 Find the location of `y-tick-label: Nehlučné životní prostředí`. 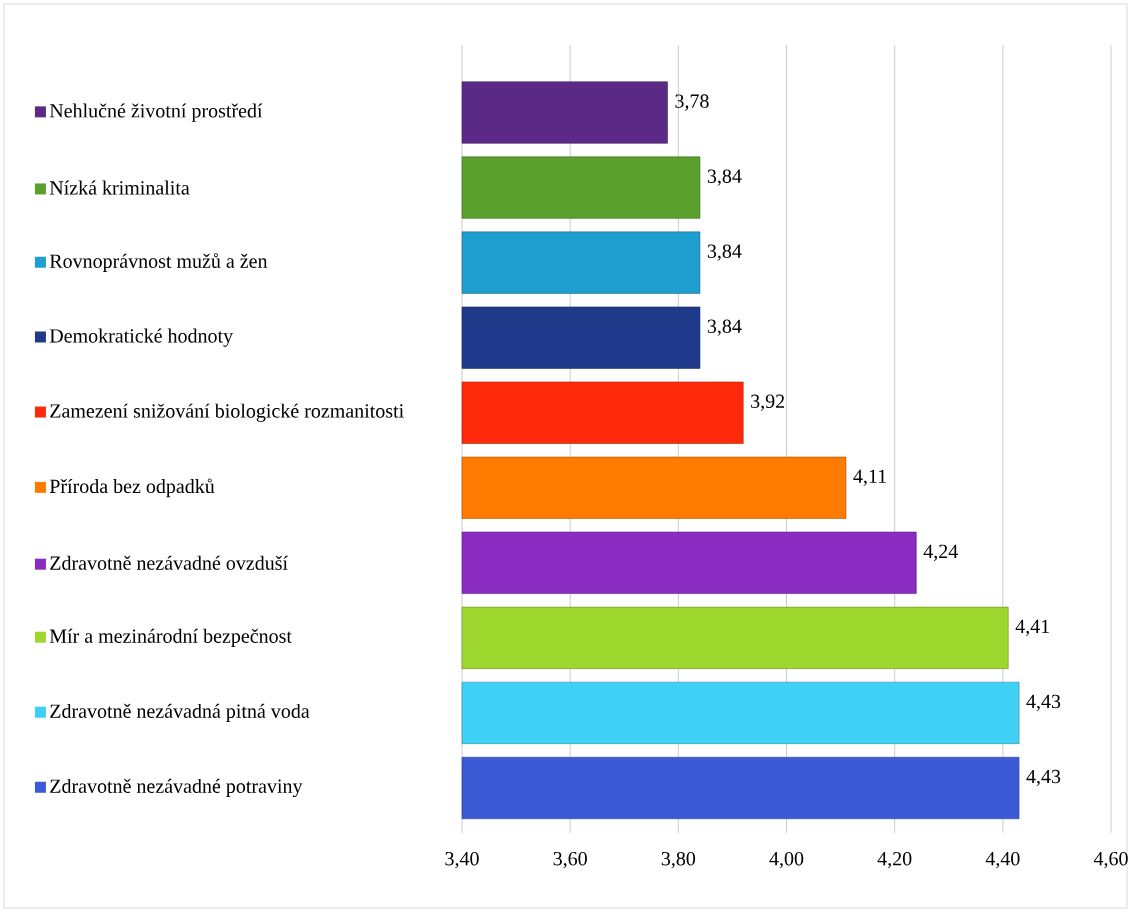

y-tick-label: Nehlučné životní prostředí is located at coordinates (156, 112).